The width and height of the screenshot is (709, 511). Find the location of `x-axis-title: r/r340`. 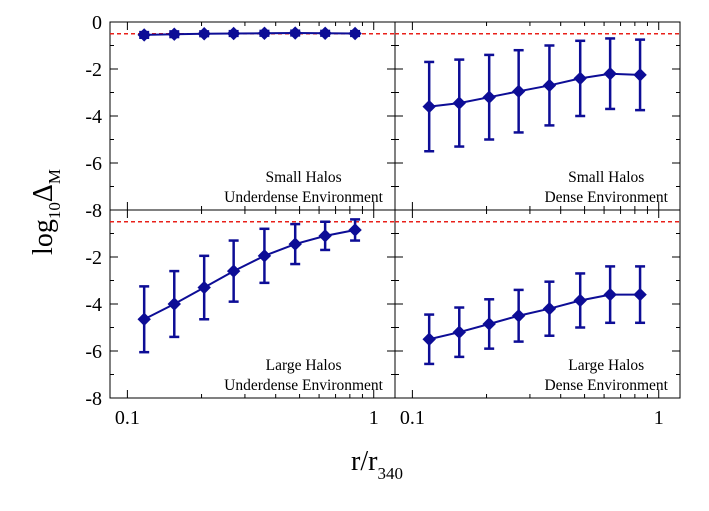

x-axis-title: r/r340 is located at coordinates (377, 464).